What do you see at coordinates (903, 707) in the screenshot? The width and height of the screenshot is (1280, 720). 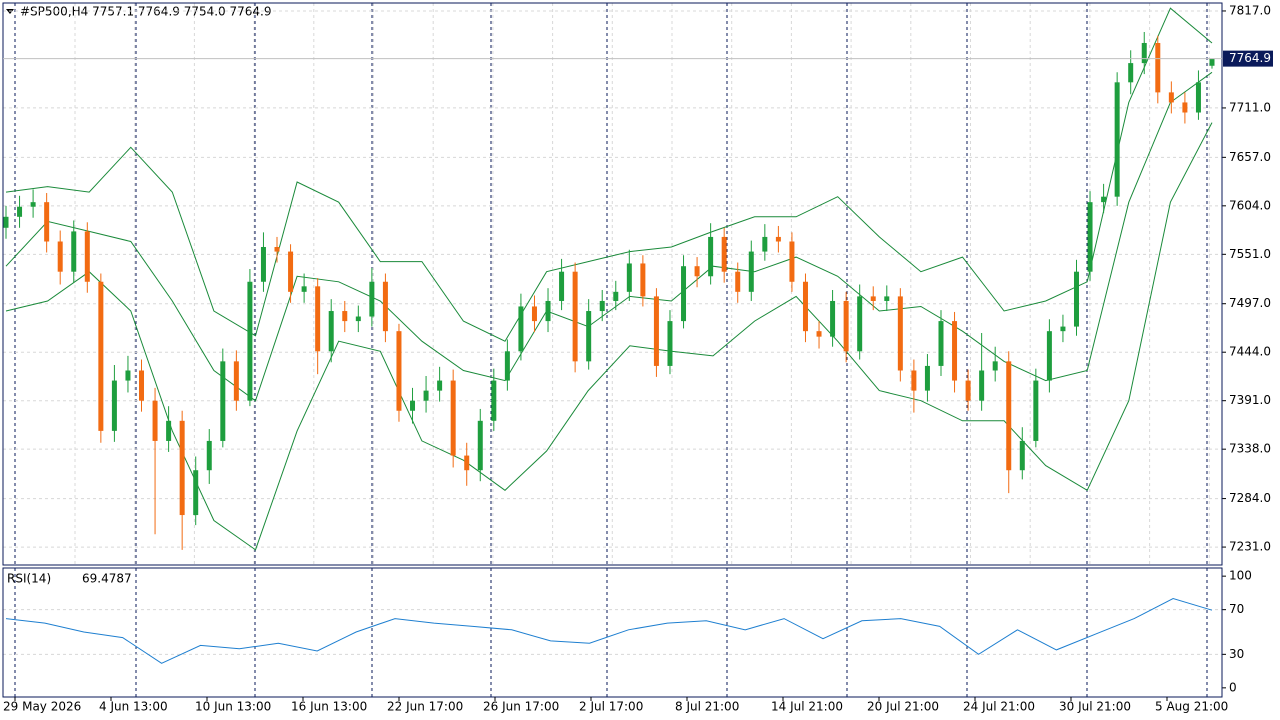 I see `x-tick-label: 20 Jul 21:00` at bounding box center [903, 707].